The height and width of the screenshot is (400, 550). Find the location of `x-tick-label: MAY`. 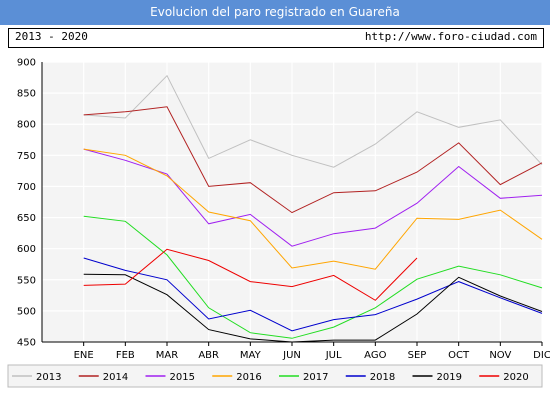

x-tick-label: MAY is located at coordinates (251, 355).